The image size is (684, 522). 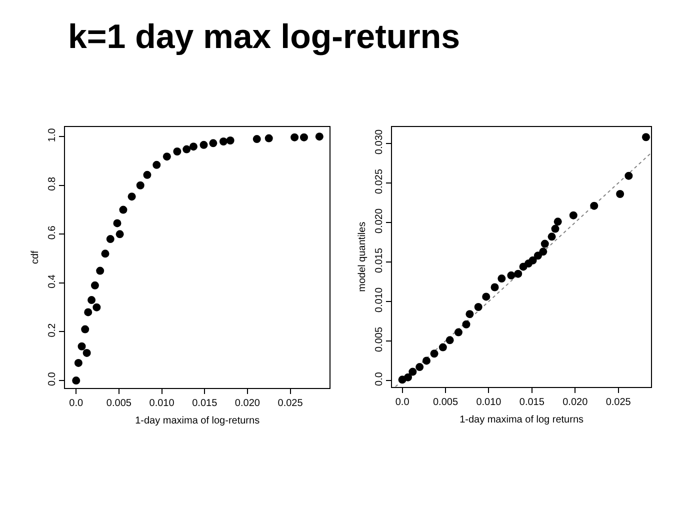 I want to click on x-axis-title: 1-day maxima of log-returns, so click(x=197, y=420).